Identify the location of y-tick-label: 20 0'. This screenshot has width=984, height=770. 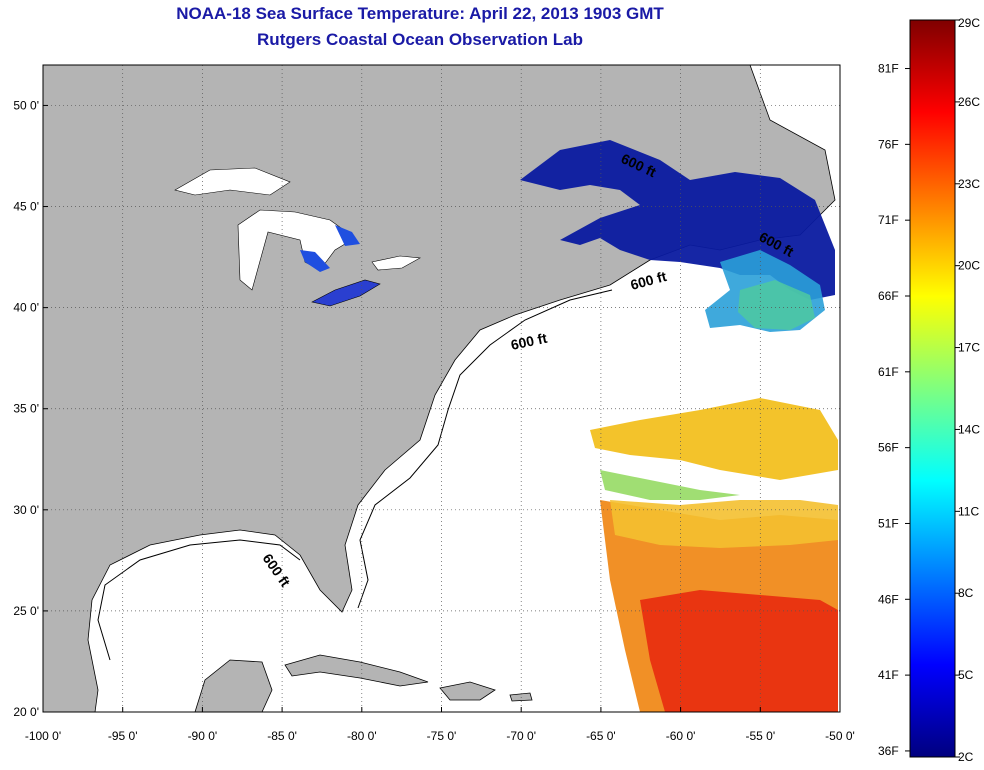
(26, 712).